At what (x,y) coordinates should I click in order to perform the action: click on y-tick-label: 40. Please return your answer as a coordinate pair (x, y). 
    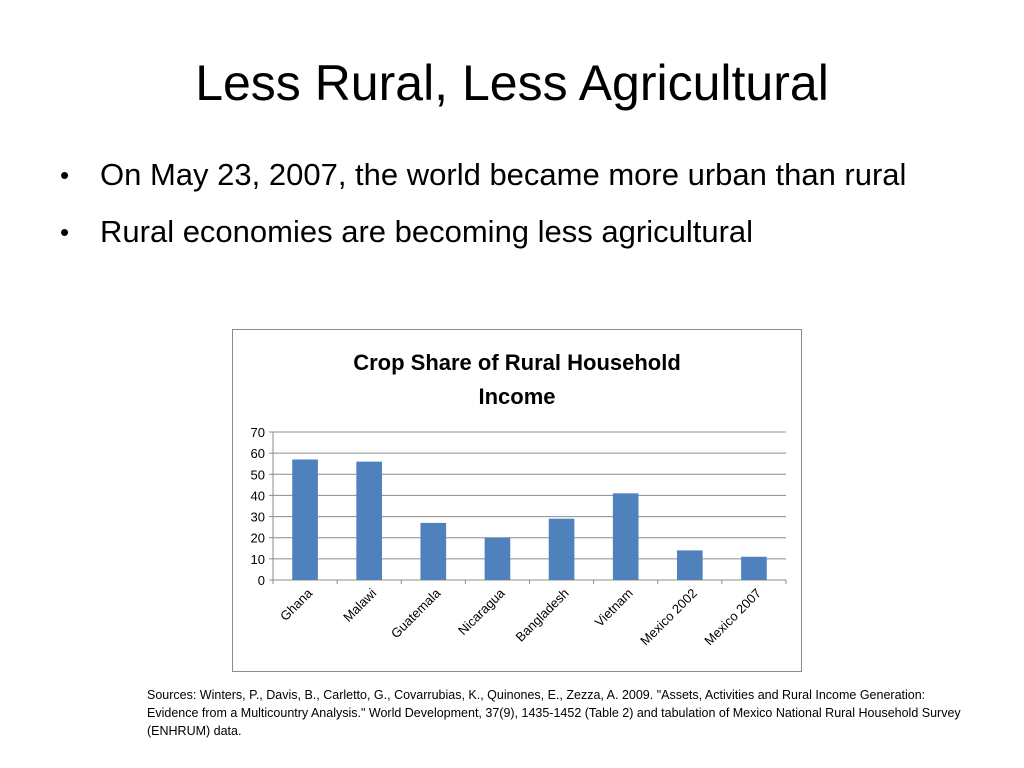
    Looking at the image, I should click on (258, 495).